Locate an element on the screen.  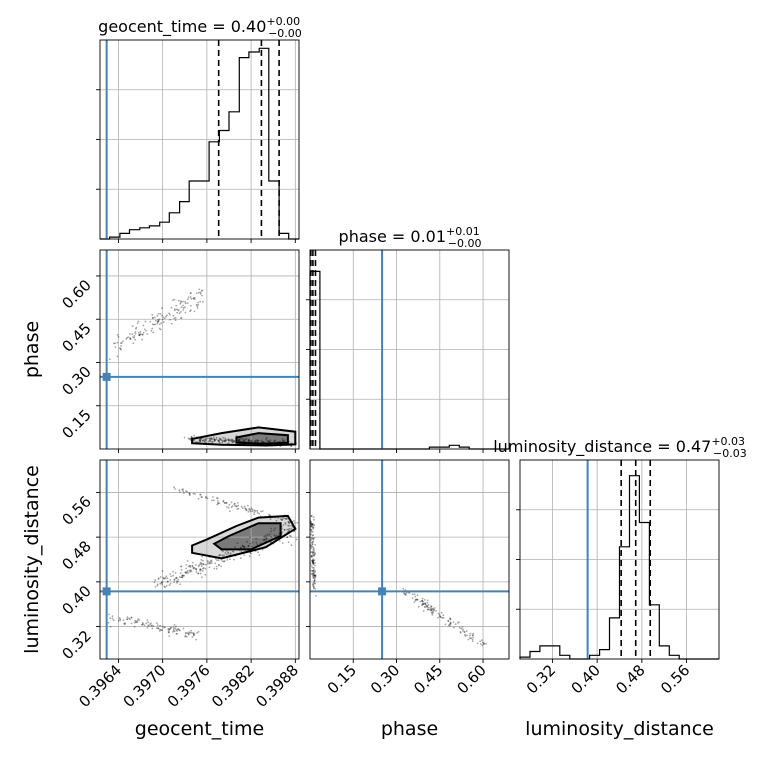
histogram-luminosity_distance is located at coordinates (619, 567).